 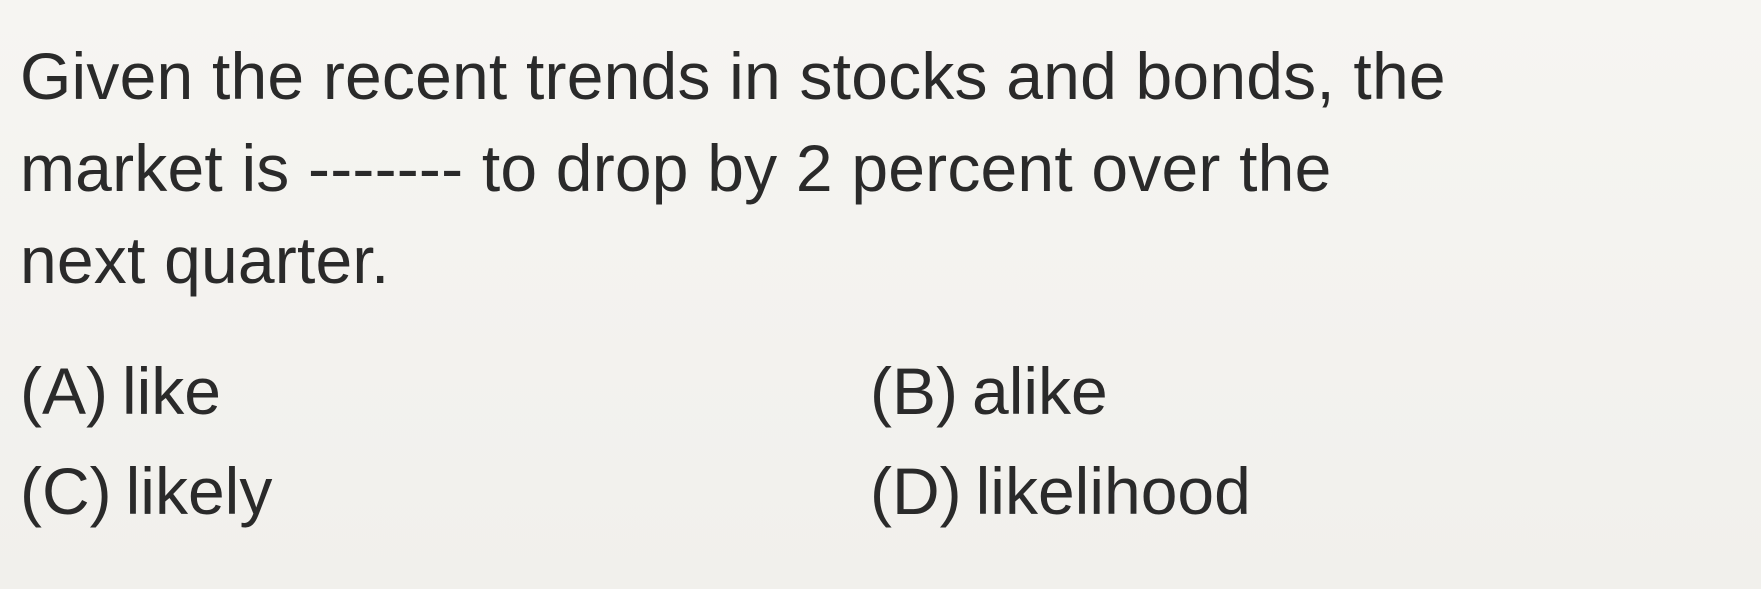 What do you see at coordinates (171, 391) in the screenshot?
I see `option-a-text: like` at bounding box center [171, 391].